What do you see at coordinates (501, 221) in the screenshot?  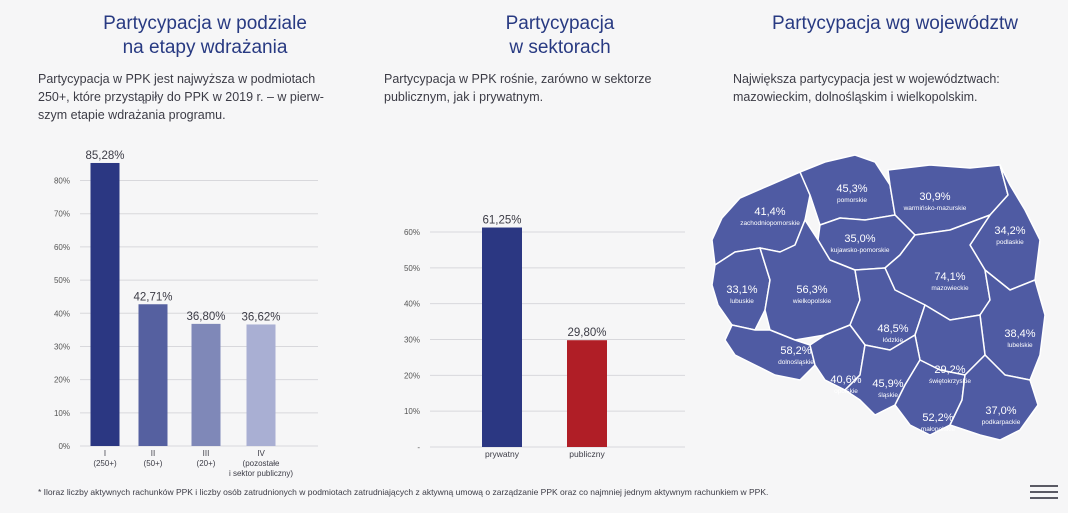 I see `bar-value-label: 61,25%` at bounding box center [501, 221].